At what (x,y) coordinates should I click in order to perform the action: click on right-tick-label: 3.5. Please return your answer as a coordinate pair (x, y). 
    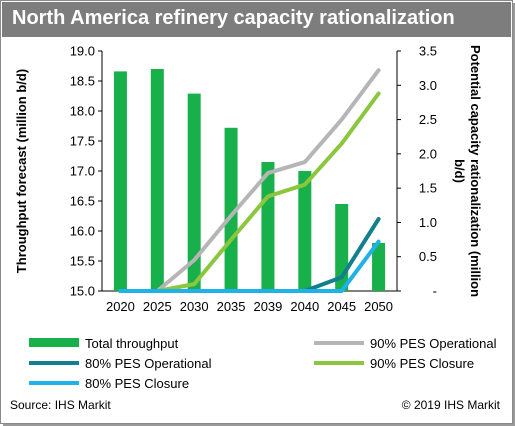
    Looking at the image, I should click on (428, 51).